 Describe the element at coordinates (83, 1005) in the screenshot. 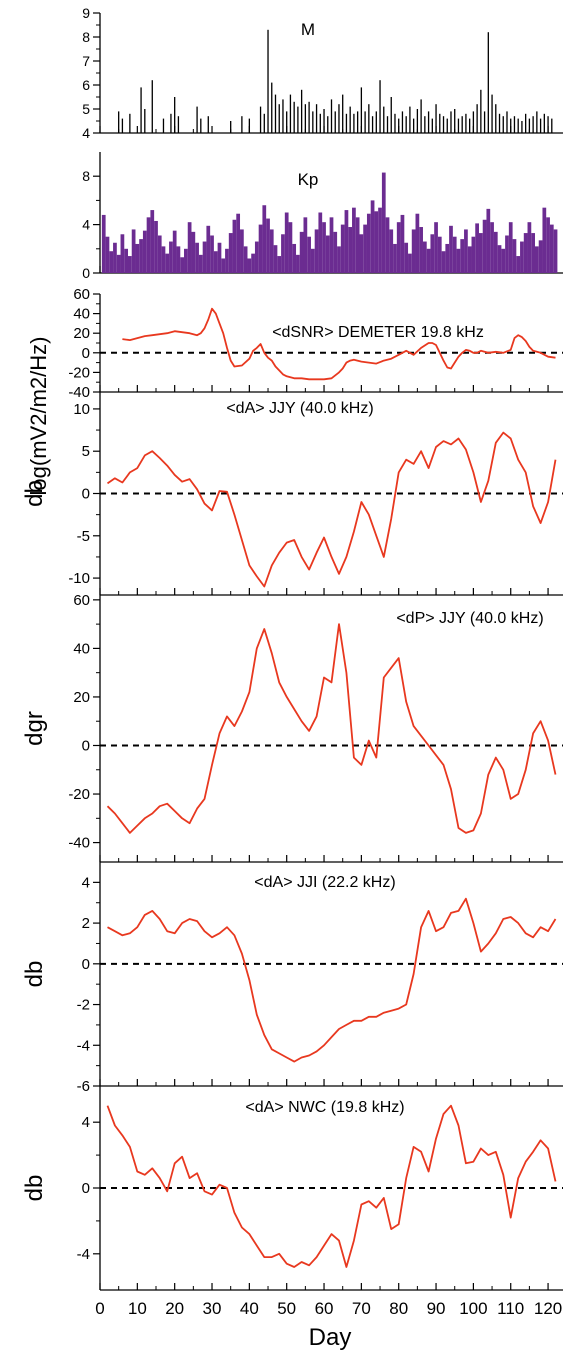

I see `y-tick-label: -2` at that location.